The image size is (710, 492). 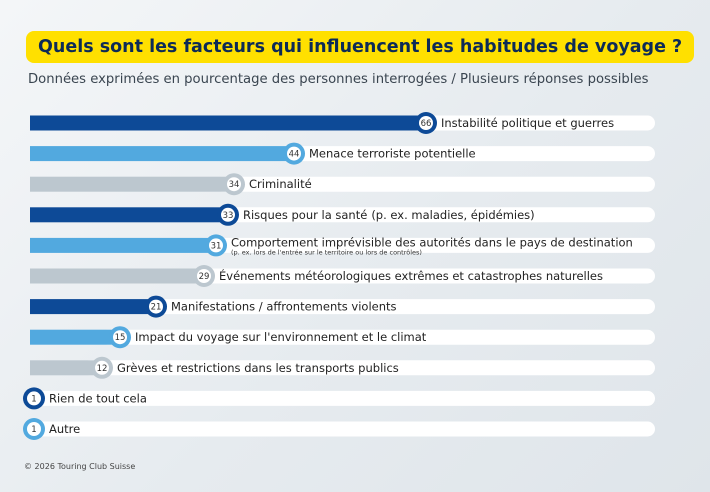 I want to click on data-label: 33, so click(x=228, y=216).